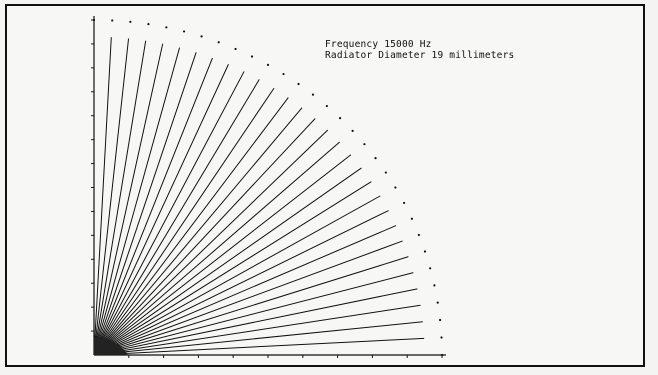 This screenshot has width=658, height=375. I want to click on frequency-caption: Frequency 15000 Hz, so click(378, 44).